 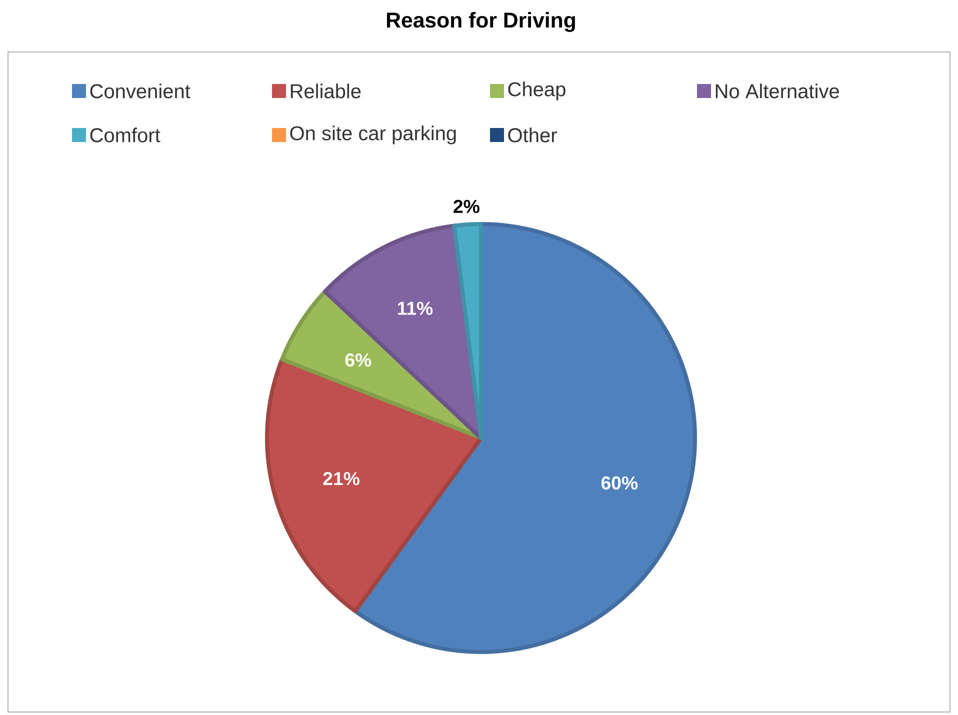 What do you see at coordinates (481, 22) in the screenshot?
I see `chart-title: Reason for Driving` at bounding box center [481, 22].